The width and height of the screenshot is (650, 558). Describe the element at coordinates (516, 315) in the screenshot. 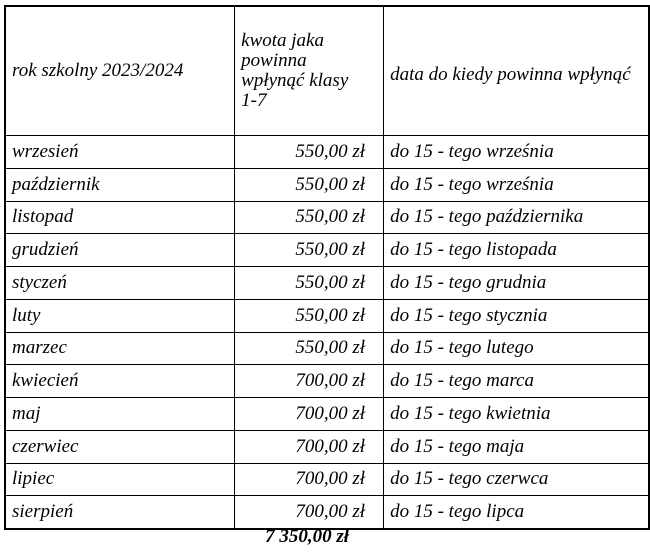

I see `deadline-cell: do 15 - tego stycznia` at that location.